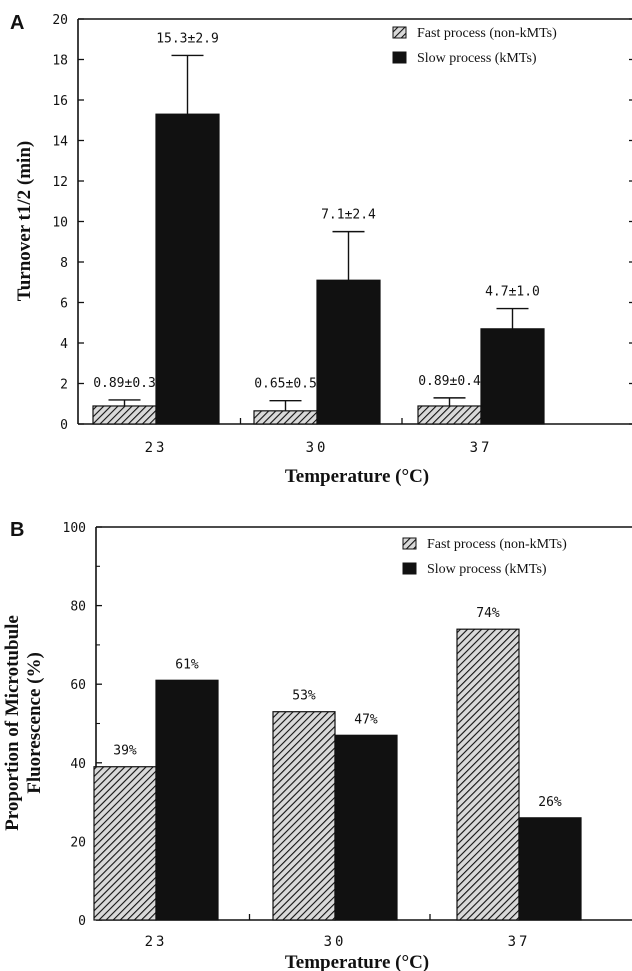  I want to click on y-tick-label: 8, so click(64, 263).